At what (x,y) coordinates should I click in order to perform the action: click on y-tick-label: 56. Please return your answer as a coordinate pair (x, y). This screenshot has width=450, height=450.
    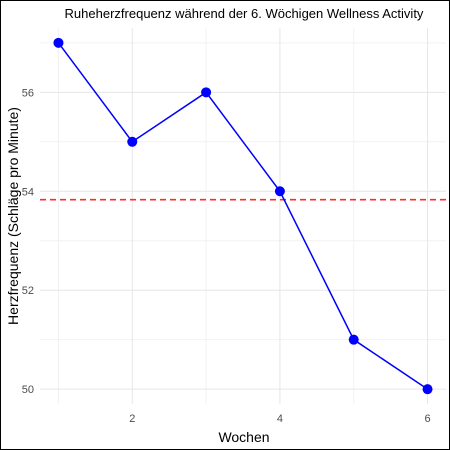
    Looking at the image, I should click on (28, 93).